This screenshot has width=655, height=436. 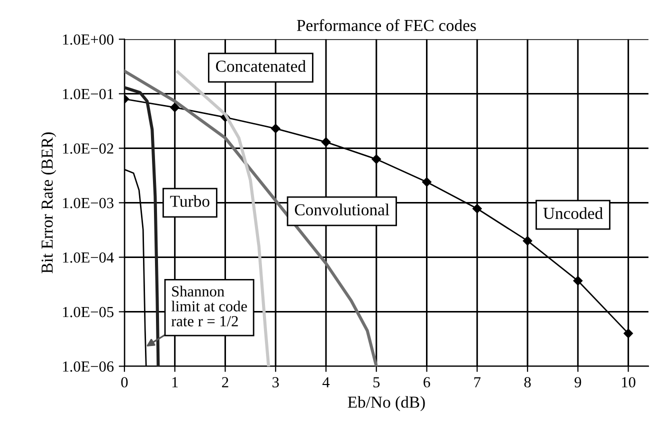 What do you see at coordinates (190, 201) in the screenshot?
I see `series-label: Turbo` at bounding box center [190, 201].